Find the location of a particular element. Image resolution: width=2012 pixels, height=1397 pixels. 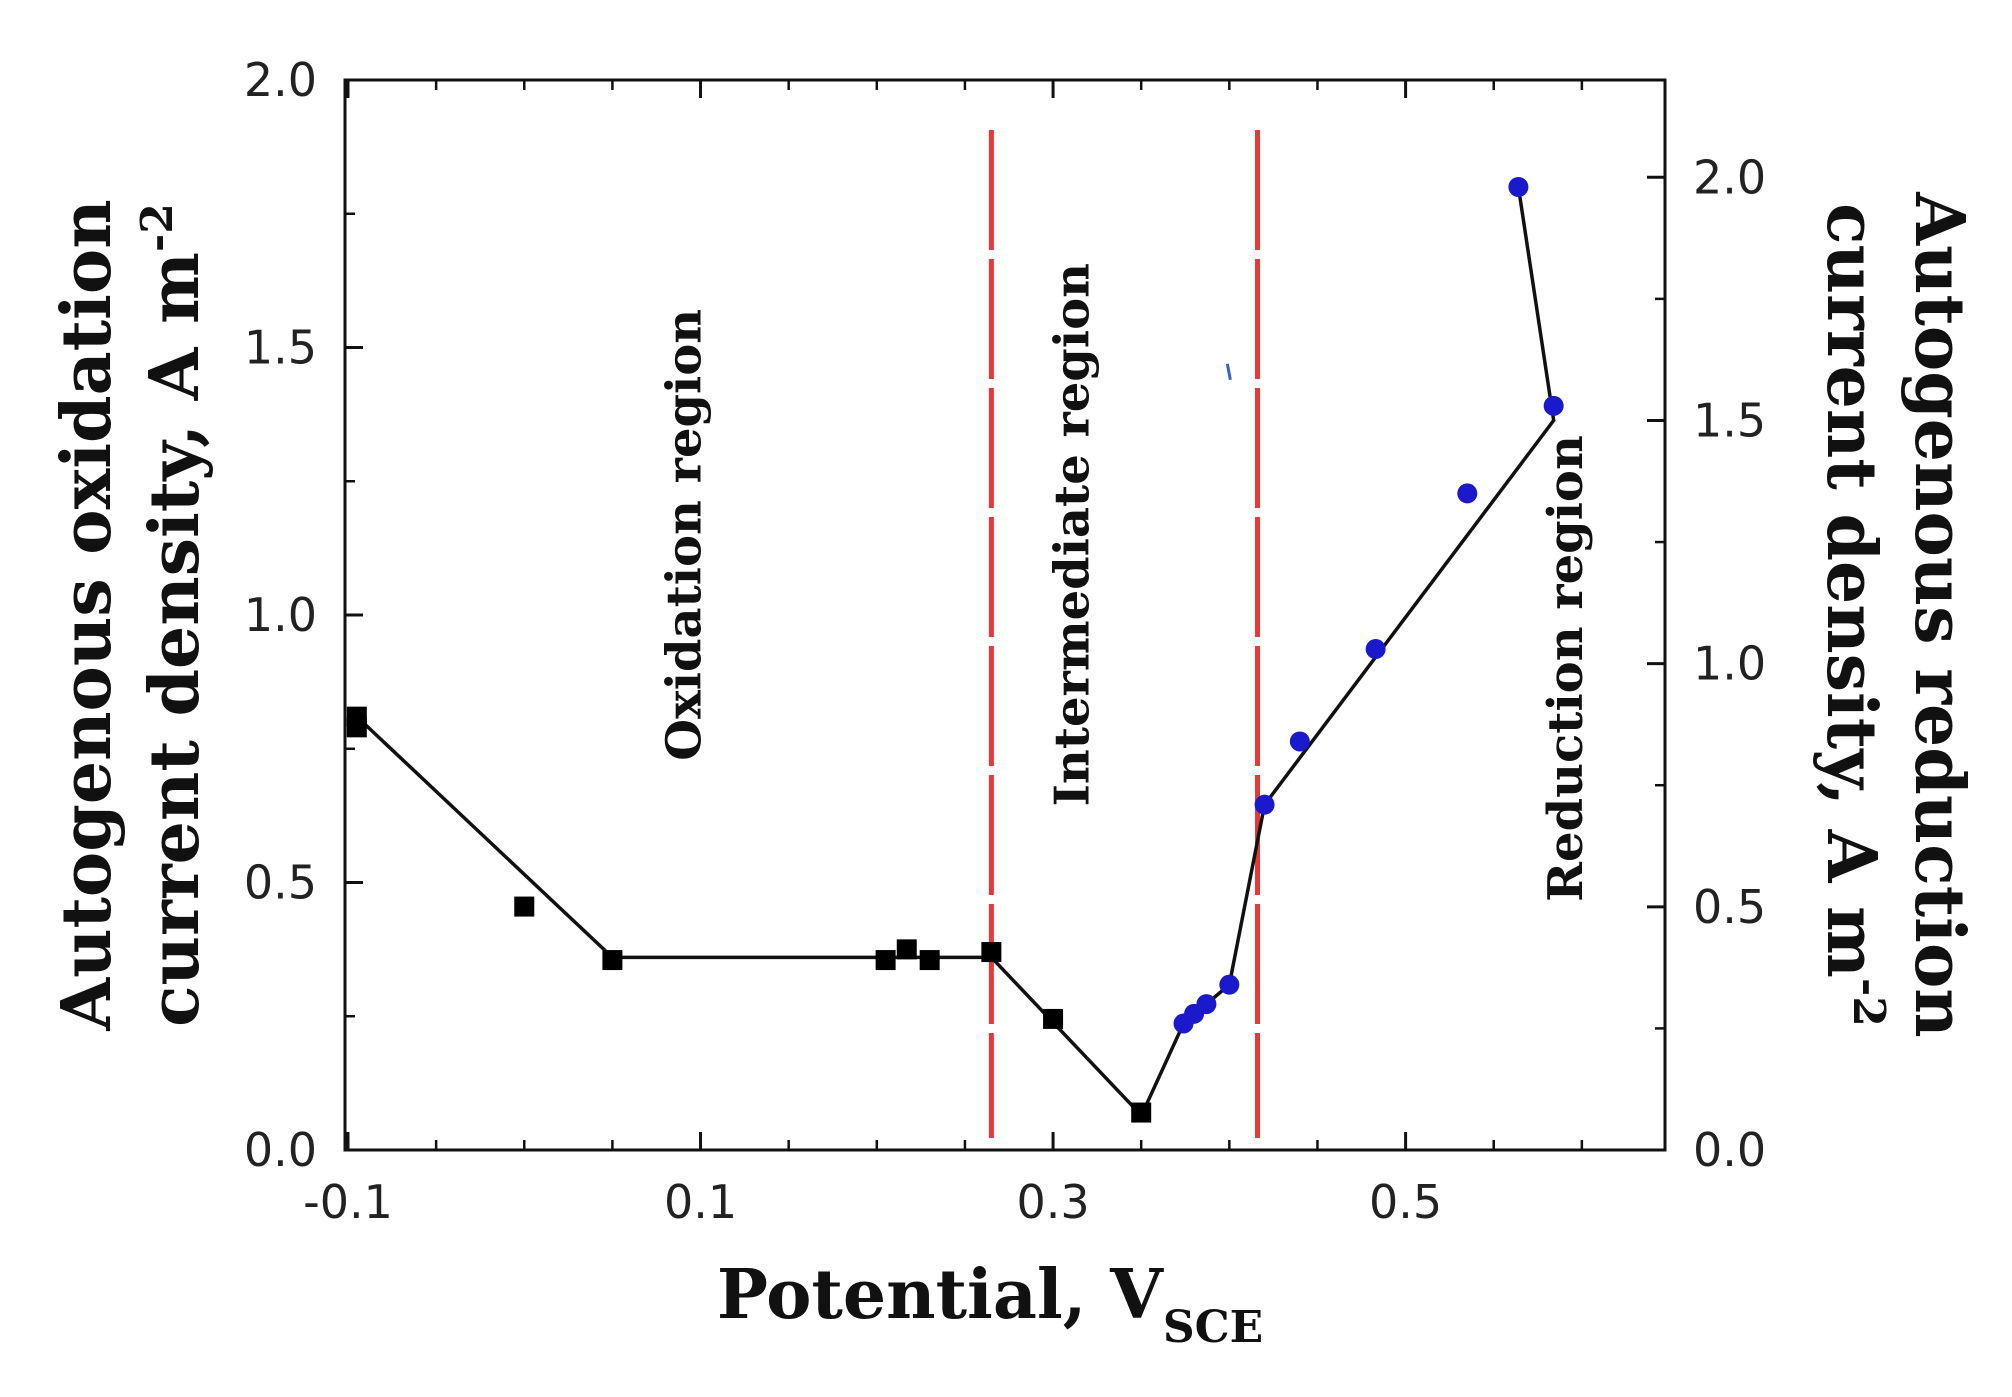

y-left-tick-label: 1.5 is located at coordinates (280, 348).